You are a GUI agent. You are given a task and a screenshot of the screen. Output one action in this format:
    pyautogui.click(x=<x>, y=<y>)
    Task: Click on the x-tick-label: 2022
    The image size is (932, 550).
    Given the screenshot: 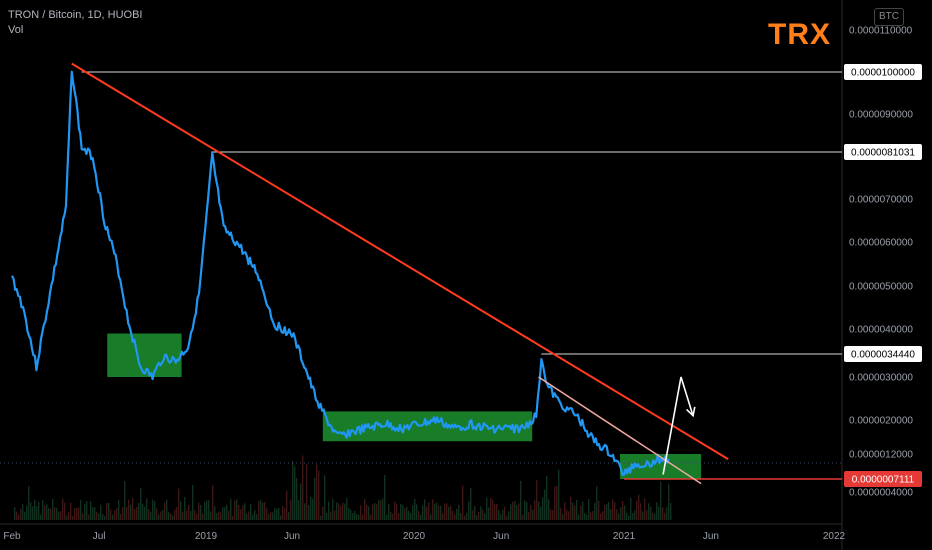 What is the action you would take?
    pyautogui.click(x=834, y=536)
    